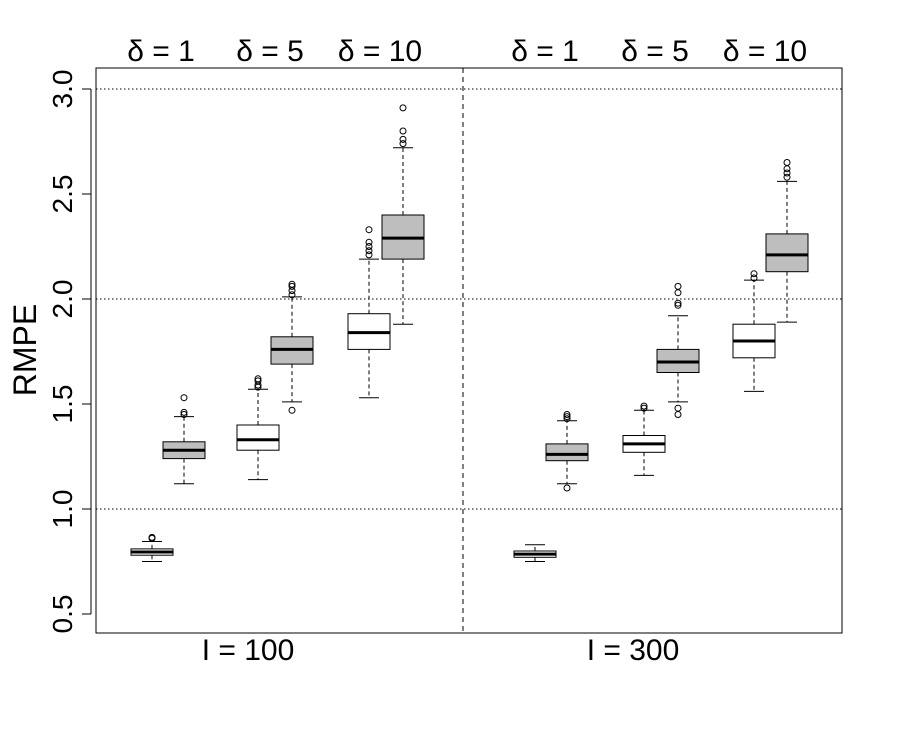 The image size is (900, 750). Describe the element at coordinates (62, 404) in the screenshot. I see `y-tick-label: 1.5` at that location.